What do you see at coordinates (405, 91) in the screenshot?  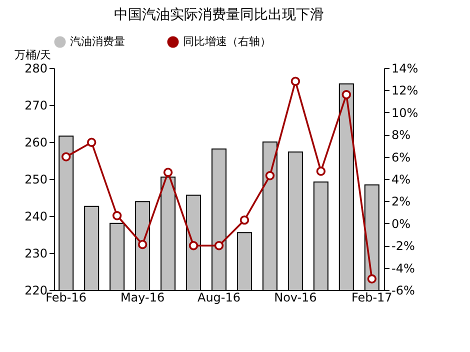 I see `y2-tick-label: 12%` at bounding box center [405, 91].